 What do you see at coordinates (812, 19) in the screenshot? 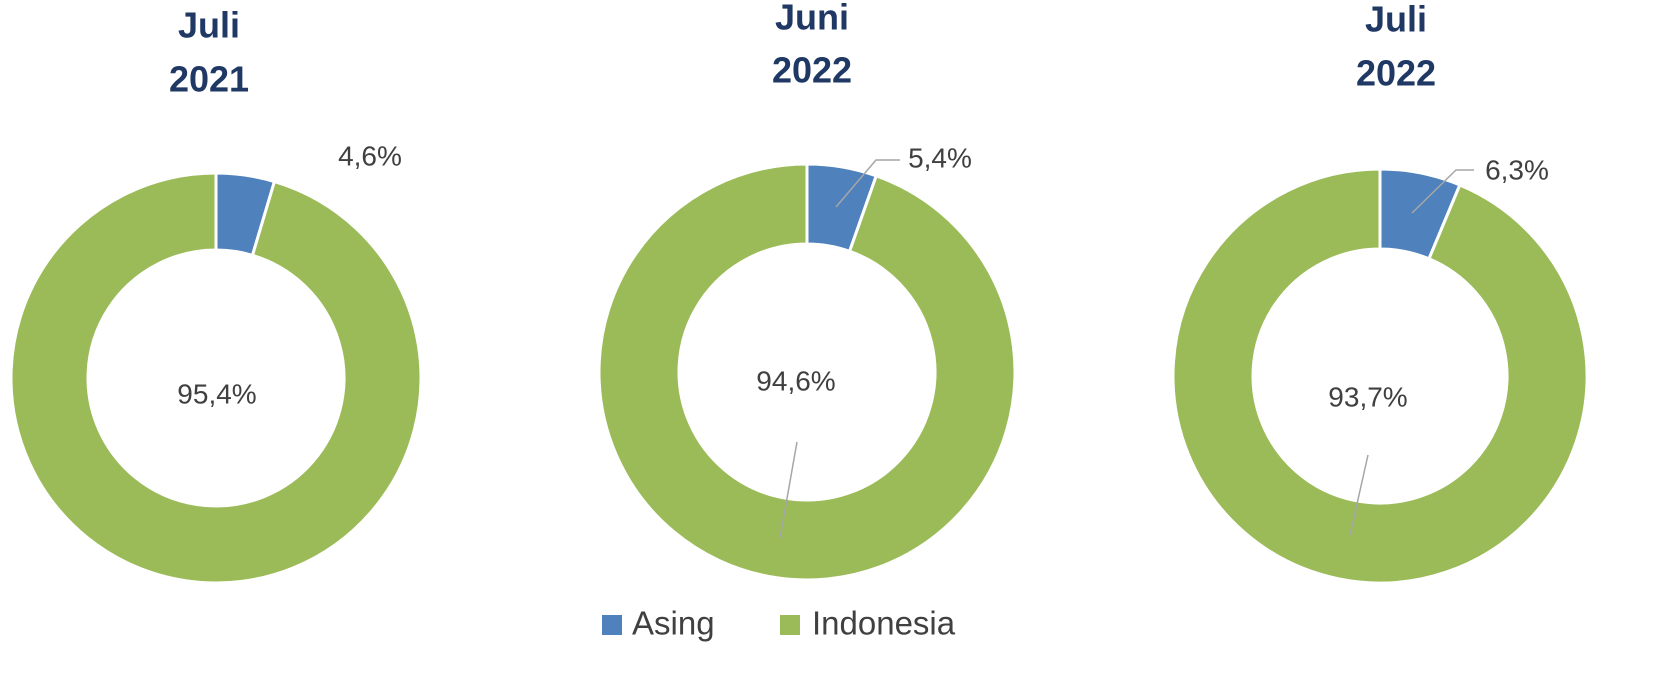
I see `chart-title: Juni` at bounding box center [812, 19].